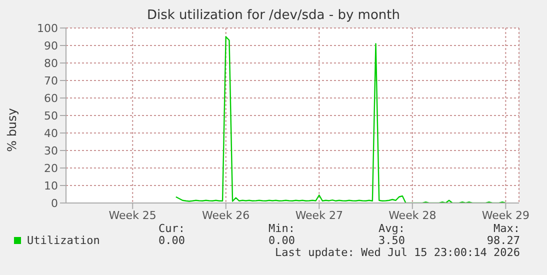  What do you see at coordinates (51, 168) in the screenshot?
I see `y-tick-label: 20` at bounding box center [51, 168].